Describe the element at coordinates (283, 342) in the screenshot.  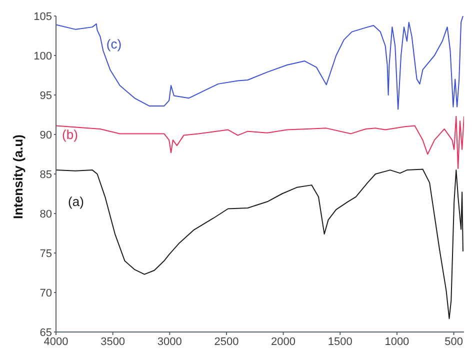
I see `x-tick-label: 2000` at that location.